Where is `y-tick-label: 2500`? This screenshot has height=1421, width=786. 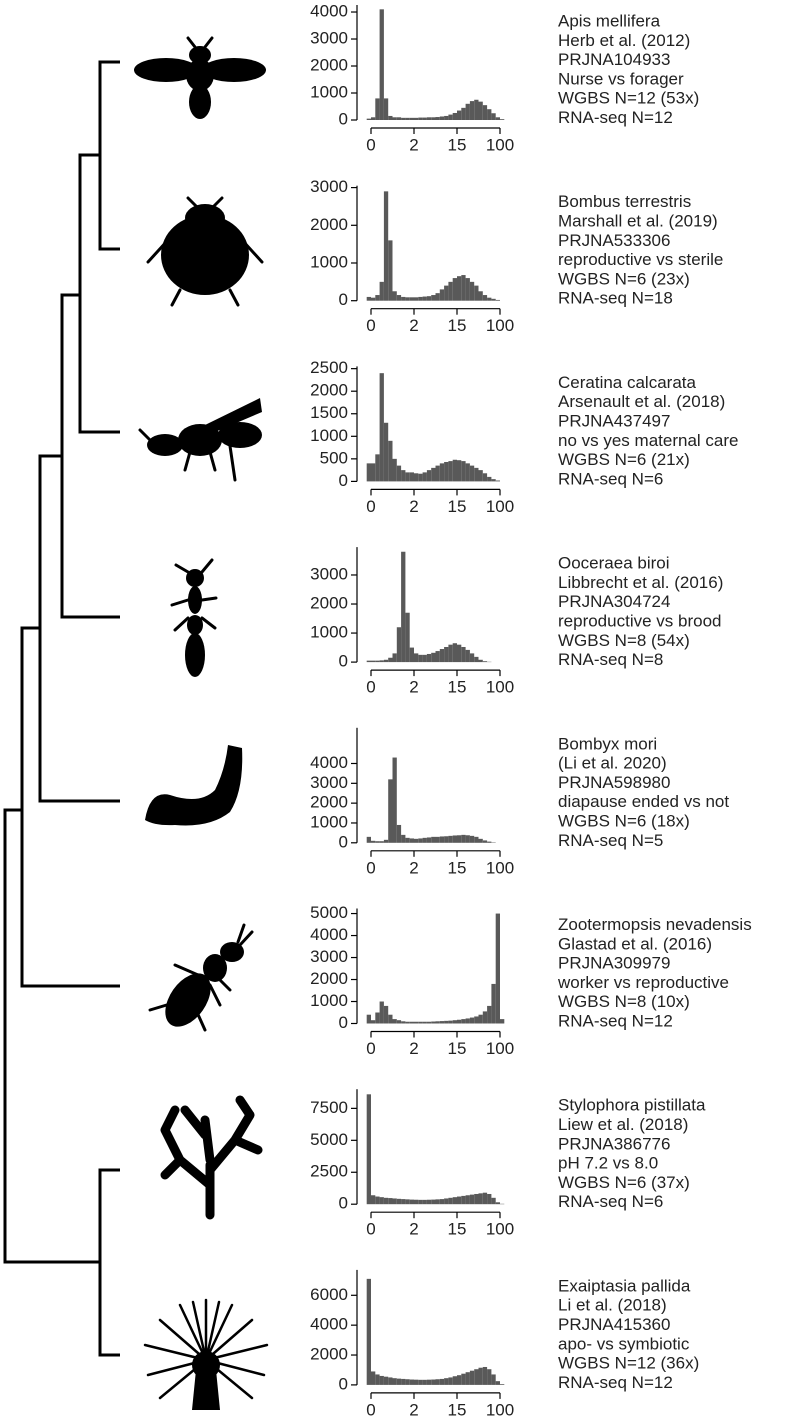
y-tick-label: 2500 is located at coordinates (329, 367).